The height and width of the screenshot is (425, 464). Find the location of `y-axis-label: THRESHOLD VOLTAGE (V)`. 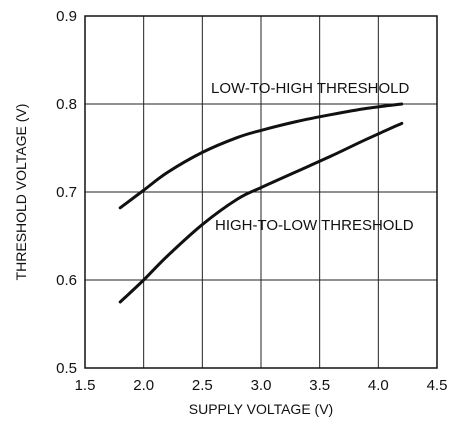

y-axis-label: THRESHOLD VOLTAGE (V) is located at coordinates (21, 192).